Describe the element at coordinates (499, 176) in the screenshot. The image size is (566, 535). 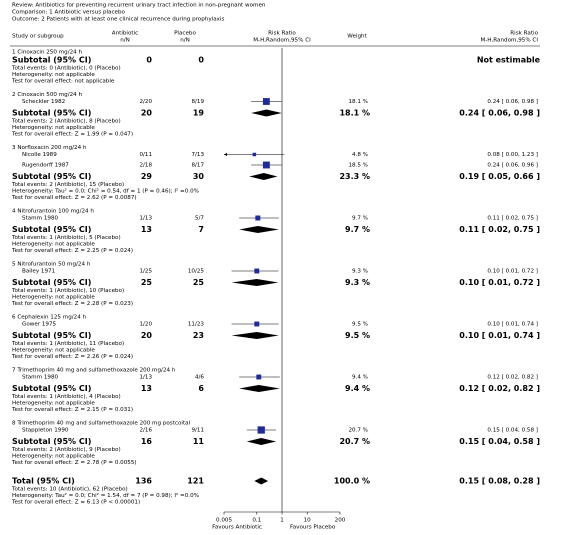
I see `result: 0.19 [ 0.05, 0.66 ]` at that location.